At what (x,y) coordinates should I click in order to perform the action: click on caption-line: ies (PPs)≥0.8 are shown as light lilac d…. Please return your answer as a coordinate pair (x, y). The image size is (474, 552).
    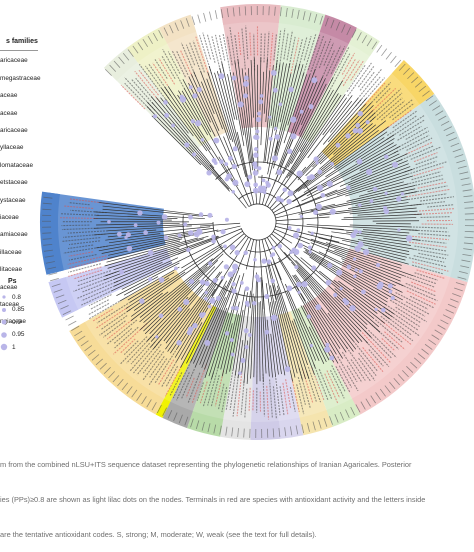
    Looking at the image, I should click on (237, 500).